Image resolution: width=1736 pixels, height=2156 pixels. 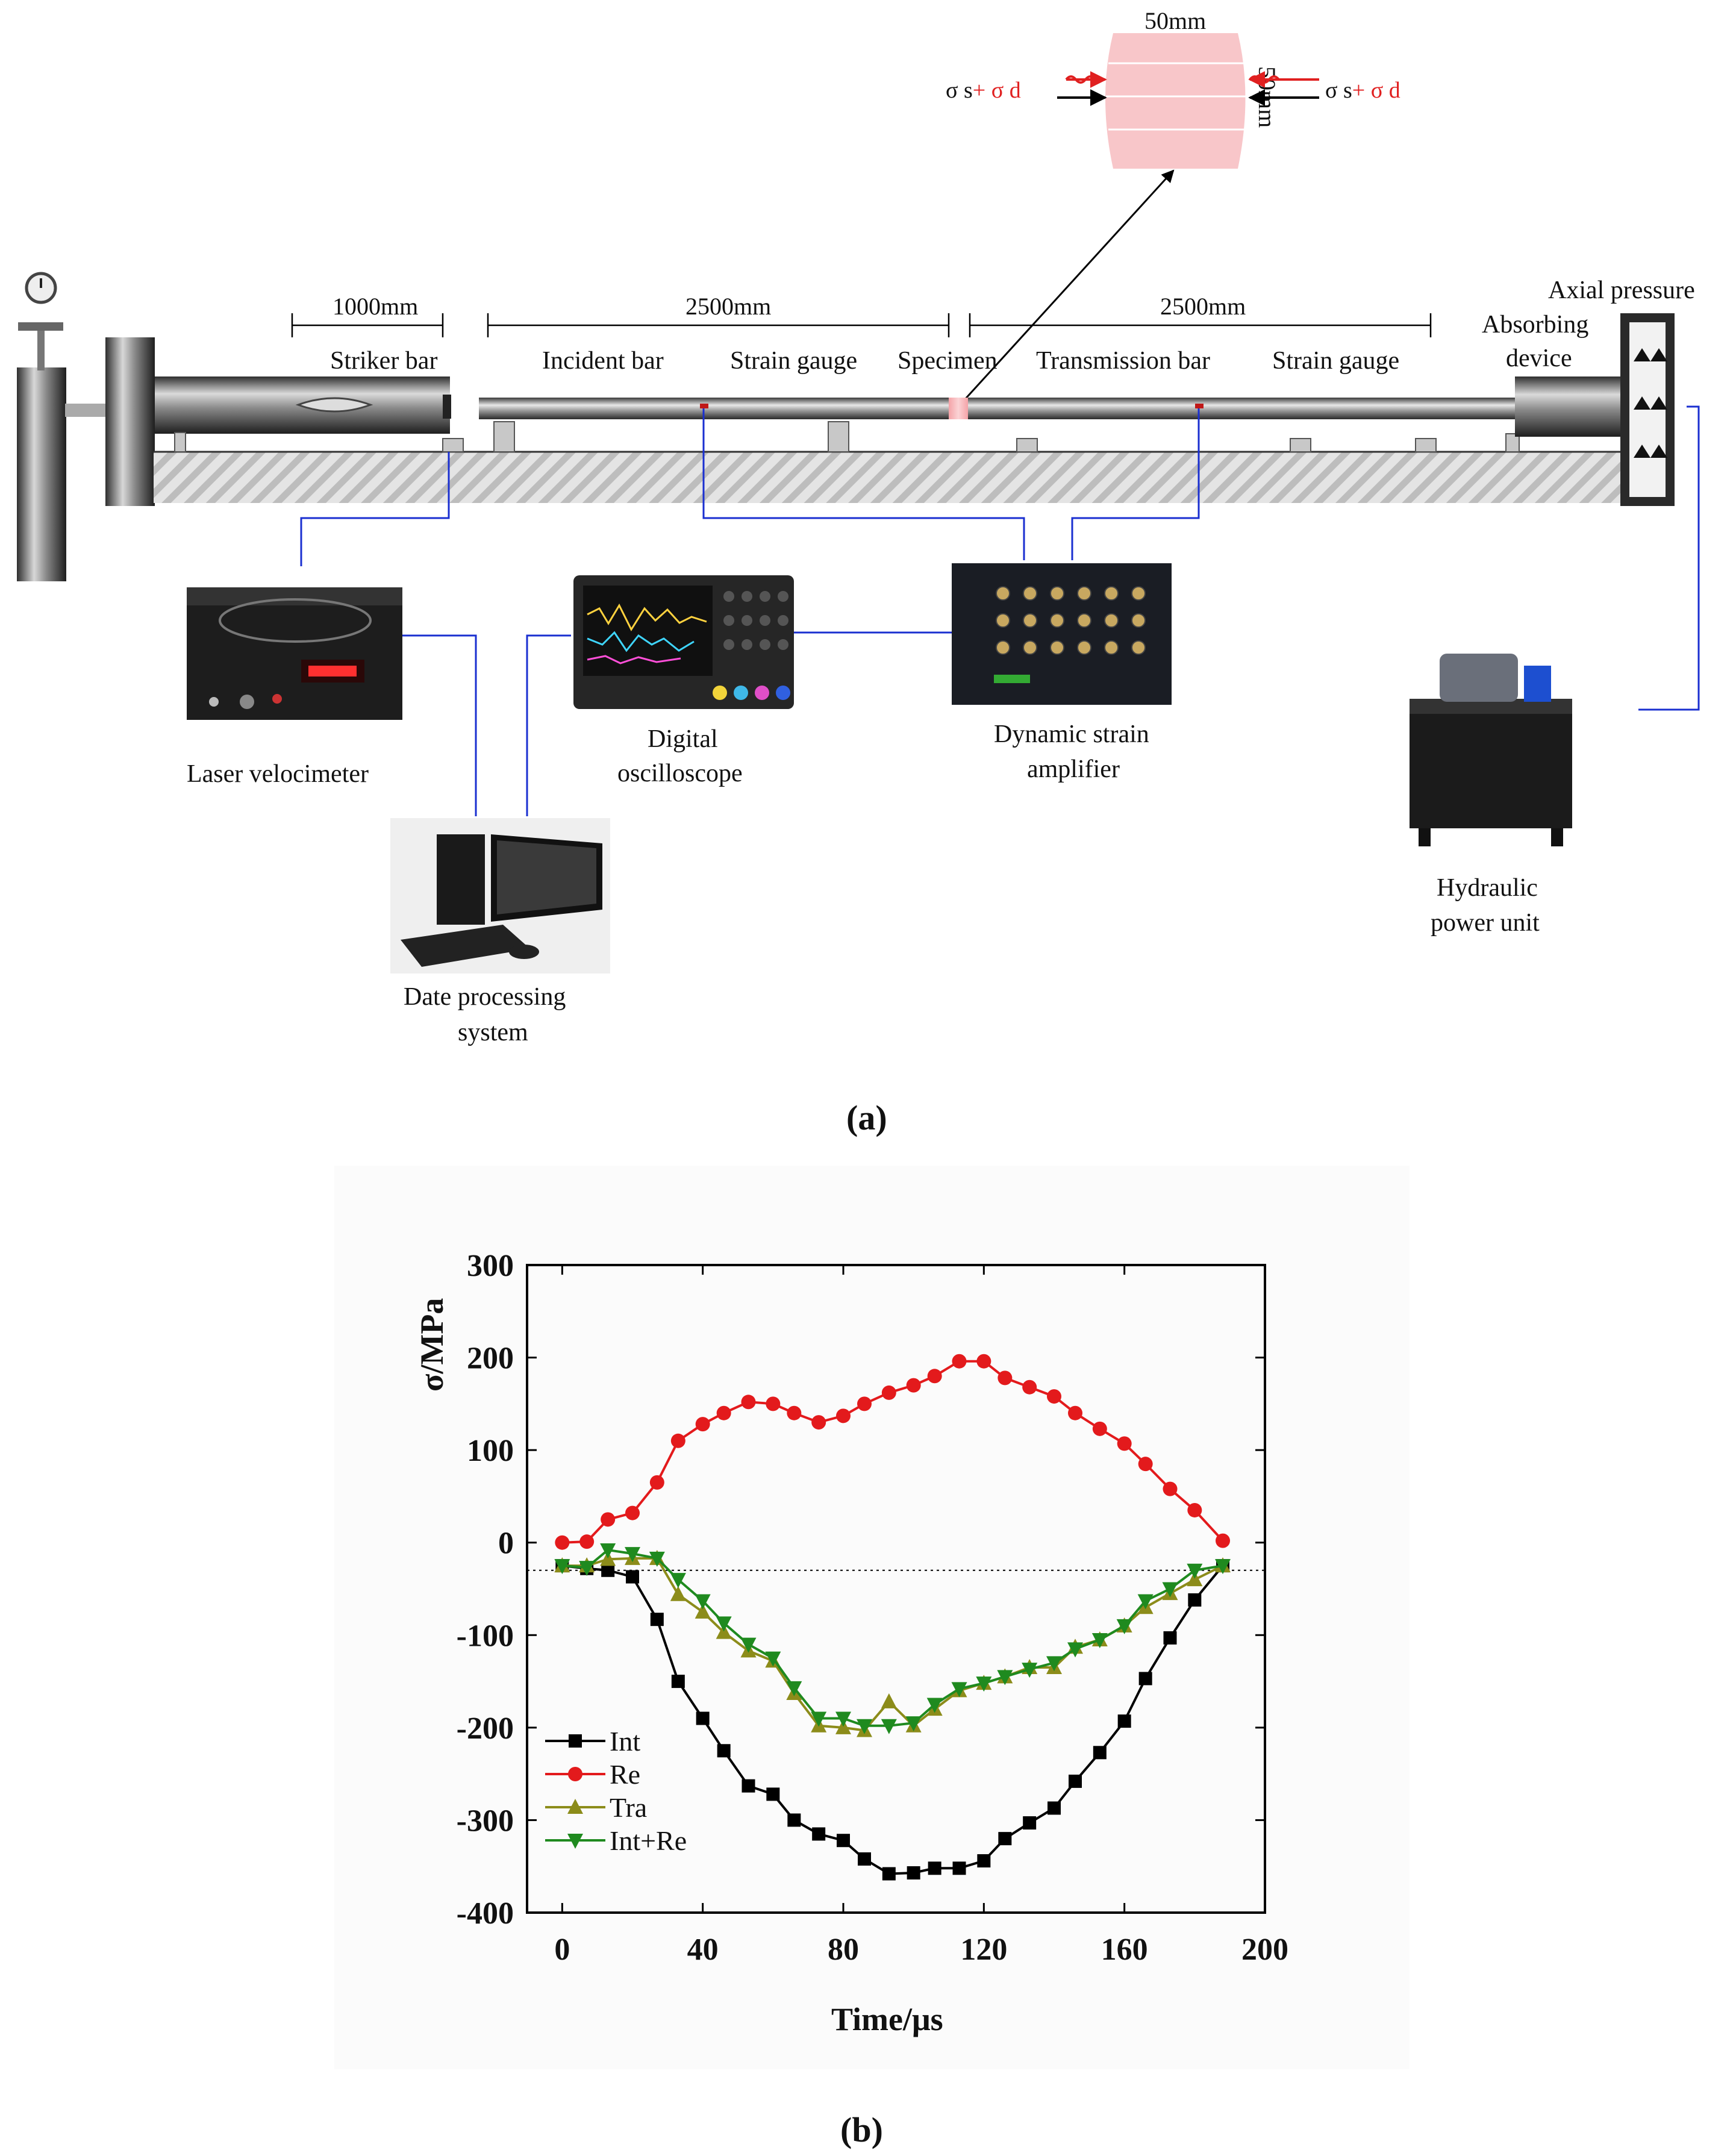 I want to click on data-point-tra, so click(x=889, y=1700).